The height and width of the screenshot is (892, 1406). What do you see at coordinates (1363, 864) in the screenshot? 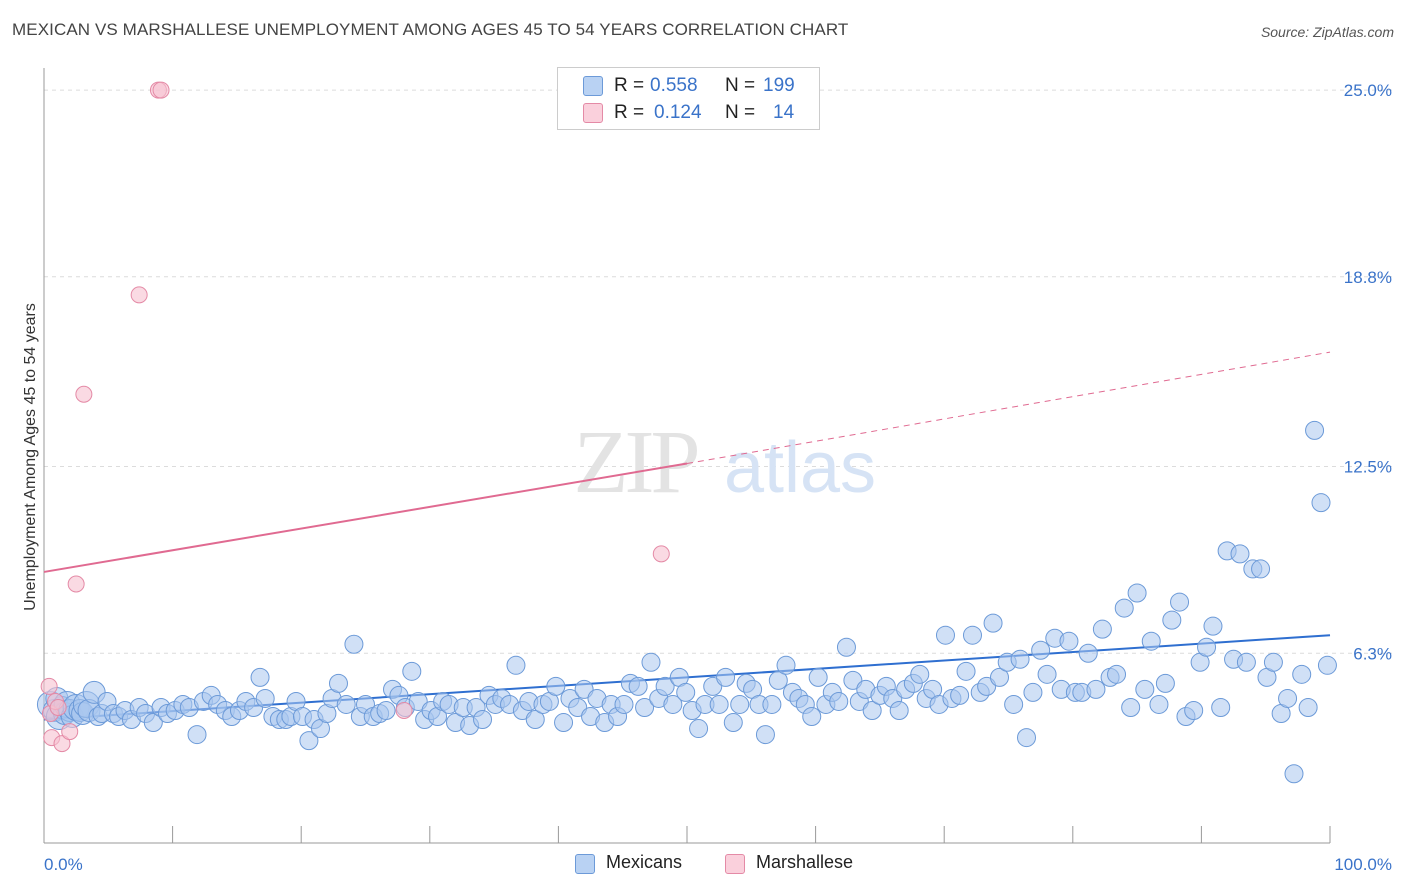
I see `x-tick-label-max: 100.0%` at bounding box center [1363, 864].